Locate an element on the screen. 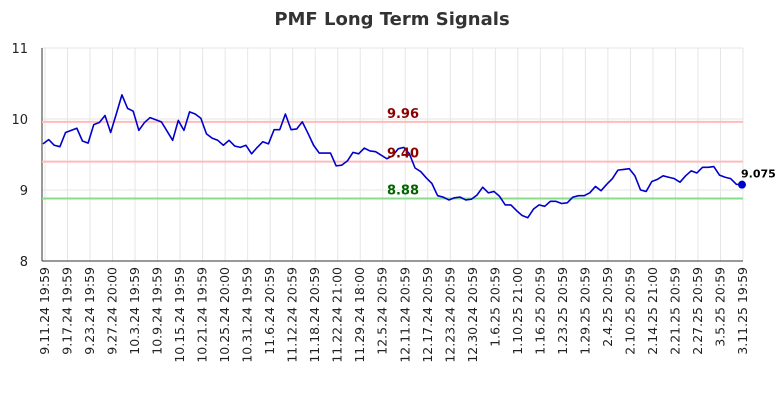 The width and height of the screenshot is (784, 400). x-tick-label: 2.4.25 20:59 is located at coordinates (607, 307).